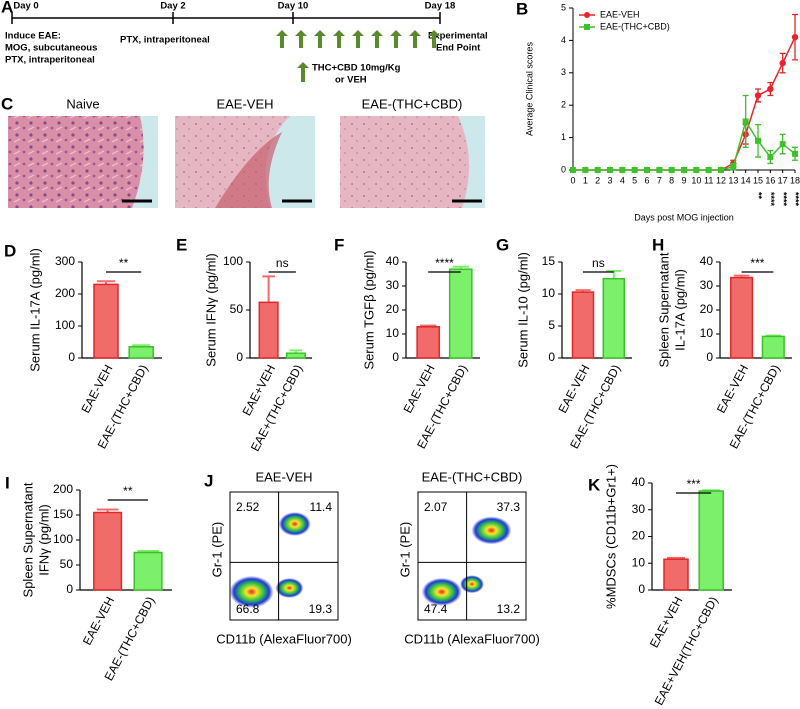  Describe the element at coordinates (594, 484) in the screenshot. I see `panel-letter: K` at that location.